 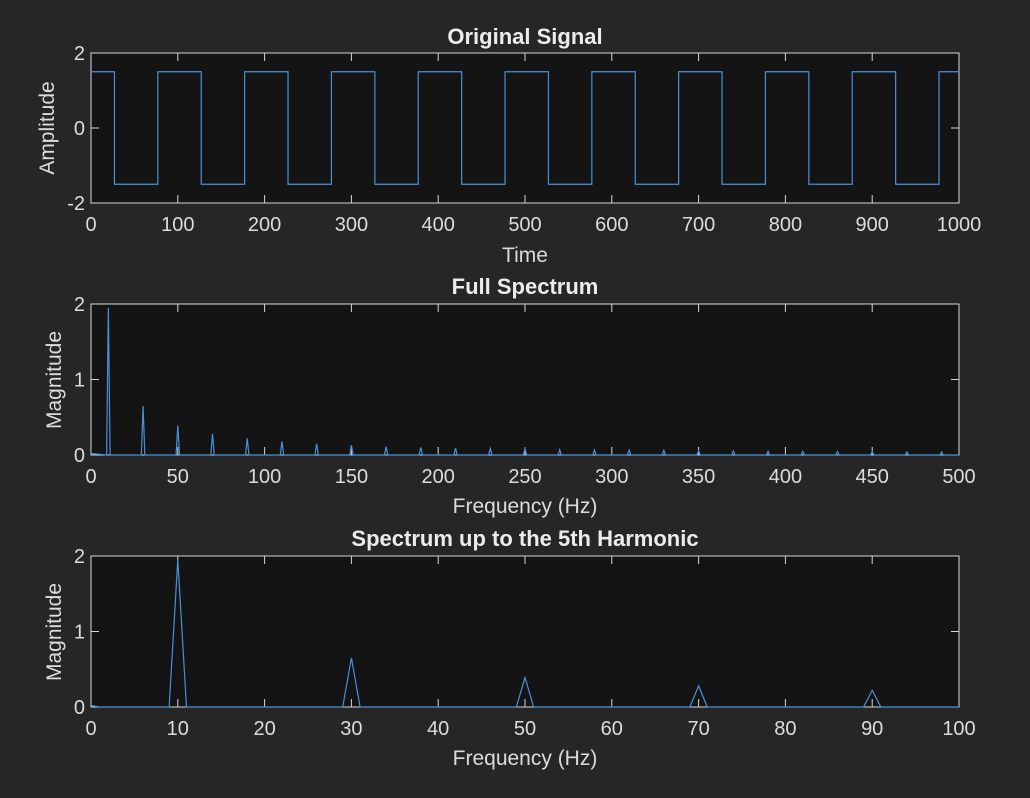 I want to click on x-tick-label: 20, so click(x=264, y=729).